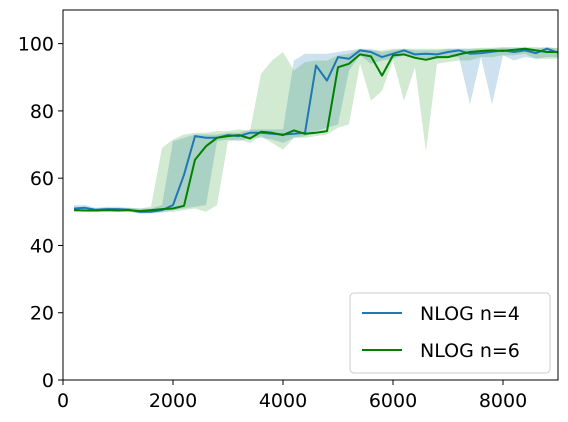  I want to click on y-tick-label: 80, so click(42, 112).